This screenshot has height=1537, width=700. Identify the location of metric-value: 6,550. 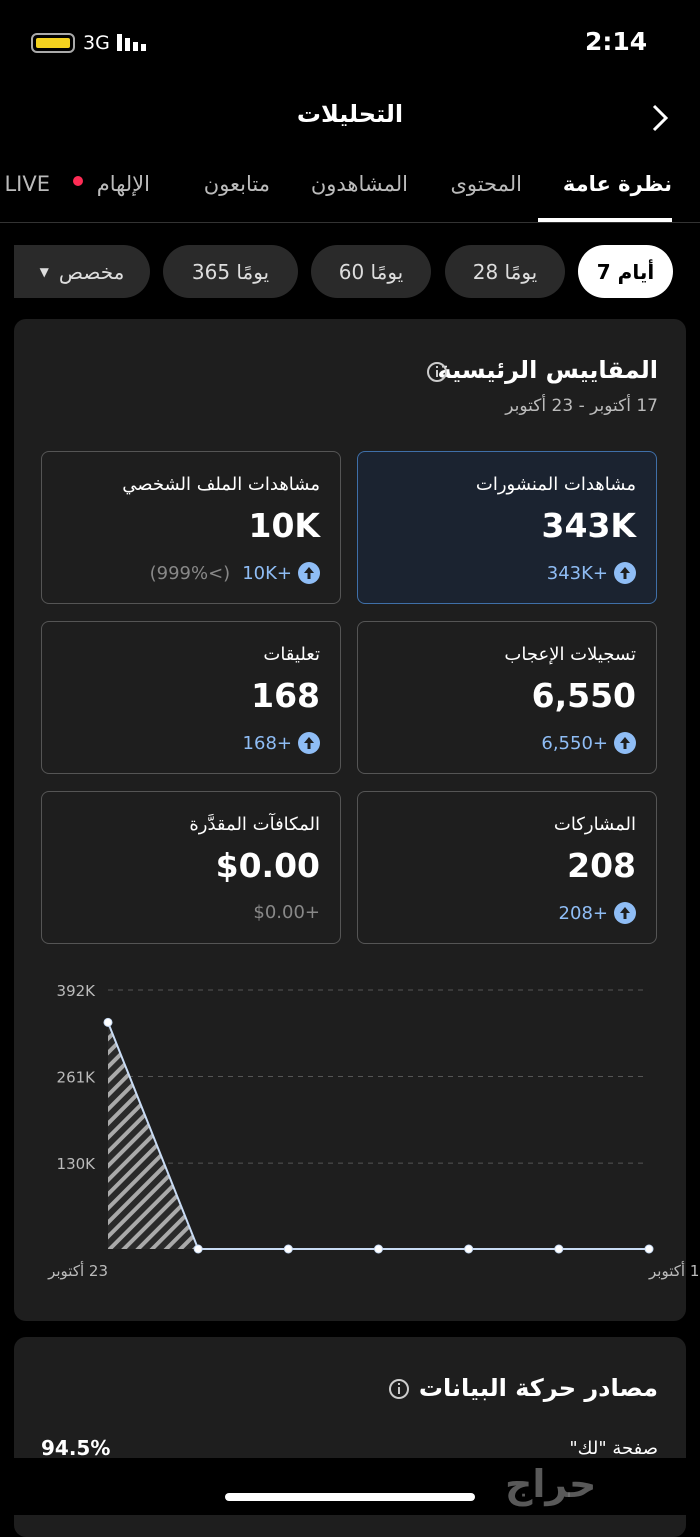
(583, 695).